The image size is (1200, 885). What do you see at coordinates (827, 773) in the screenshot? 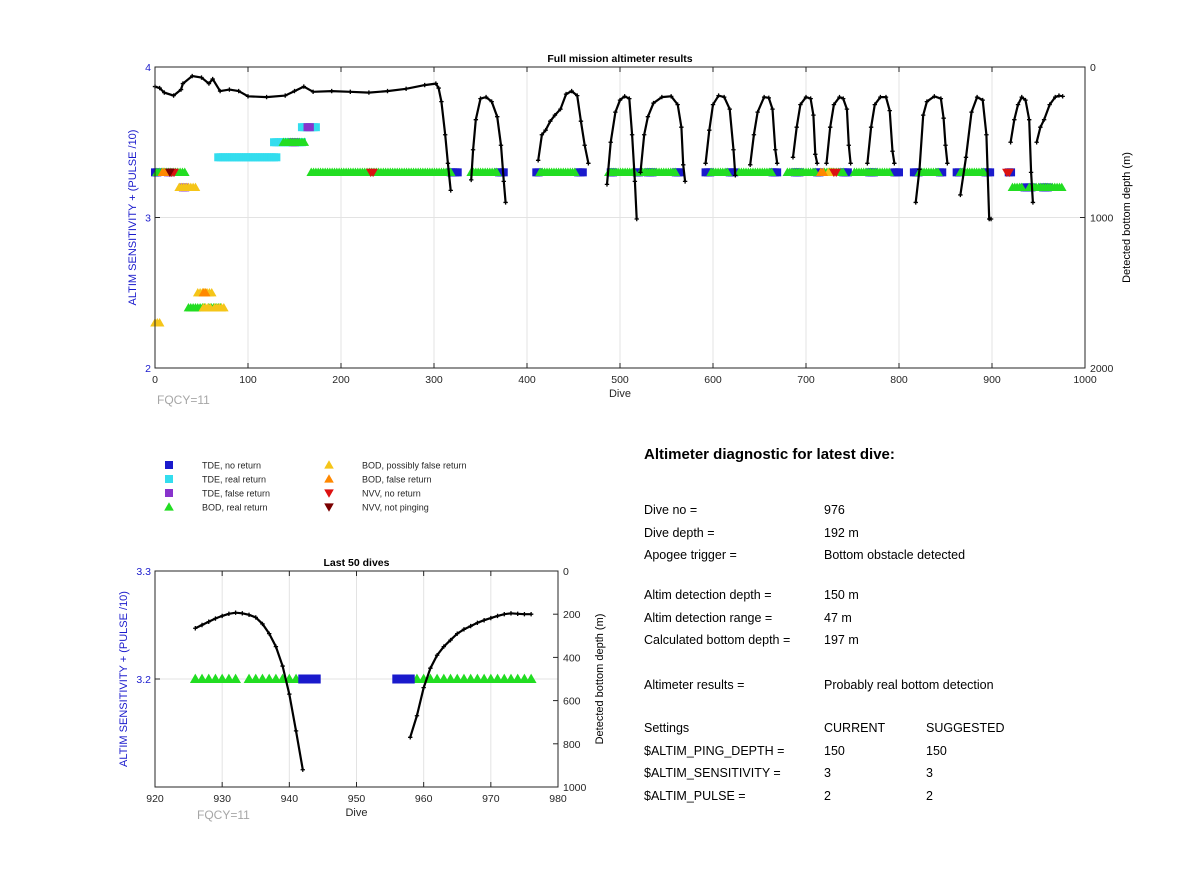
I see `diagnostic-value: 3` at bounding box center [827, 773].